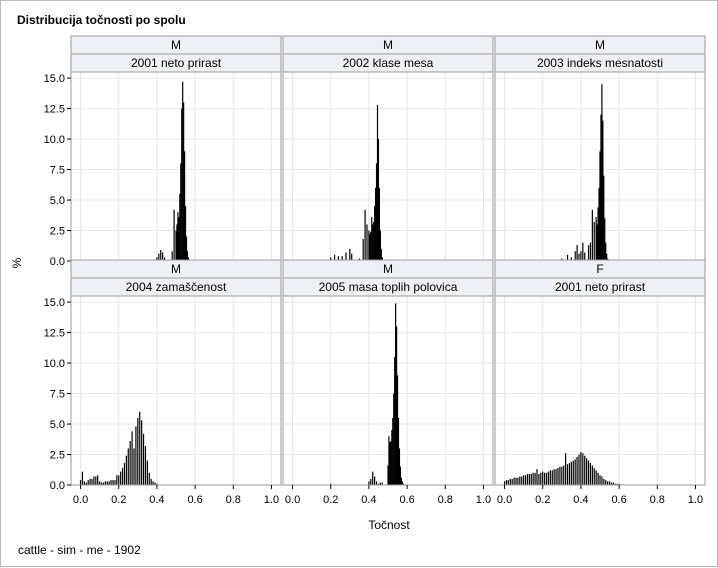 The width and height of the screenshot is (718, 568). What do you see at coordinates (406, 500) in the screenshot?
I see `x-tick-label: 0.6` at bounding box center [406, 500].